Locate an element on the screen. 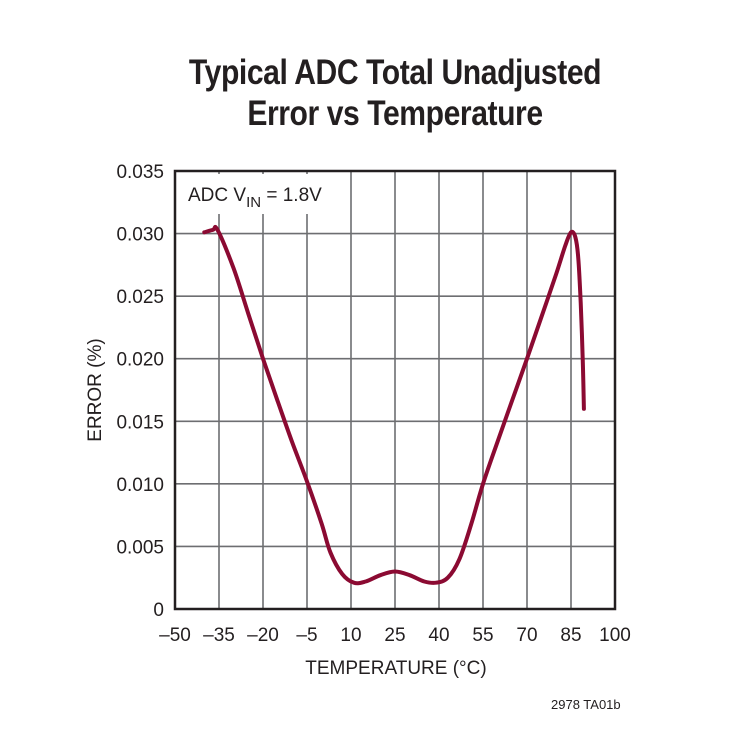  y-axis-tick-labels: 0 0.005 0.010 0.015 0.020 0.025 0.030 0.035 is located at coordinates (140, 391).